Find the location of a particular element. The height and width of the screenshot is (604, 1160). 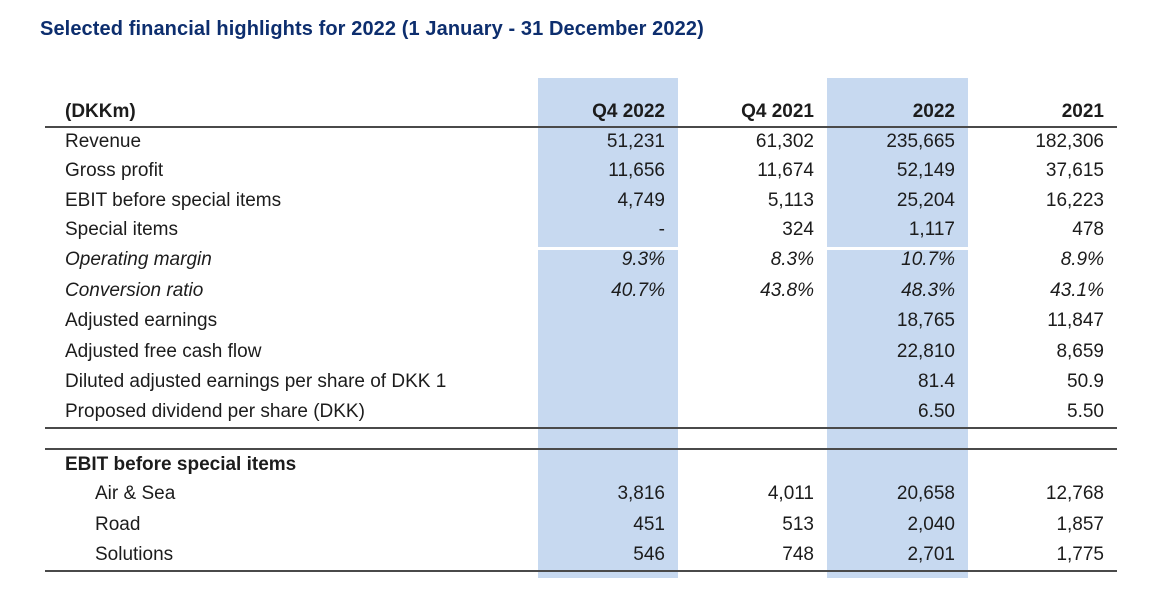

cell-value: 182,306 is located at coordinates (1069, 142).